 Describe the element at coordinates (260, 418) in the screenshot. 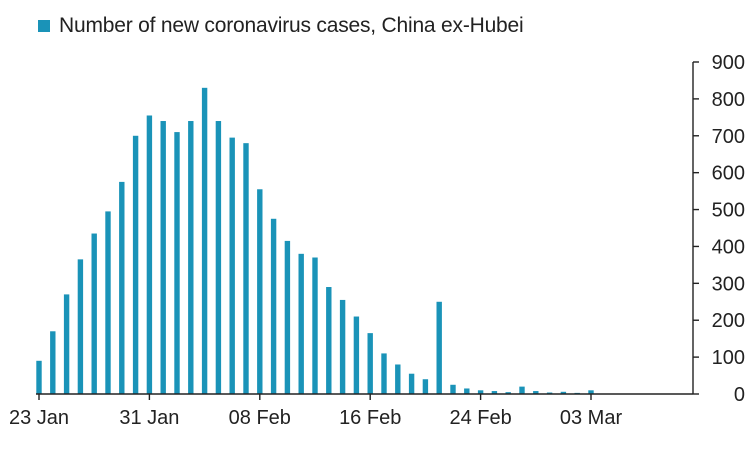

I see `x-tick-label-2: 08 Feb` at that location.